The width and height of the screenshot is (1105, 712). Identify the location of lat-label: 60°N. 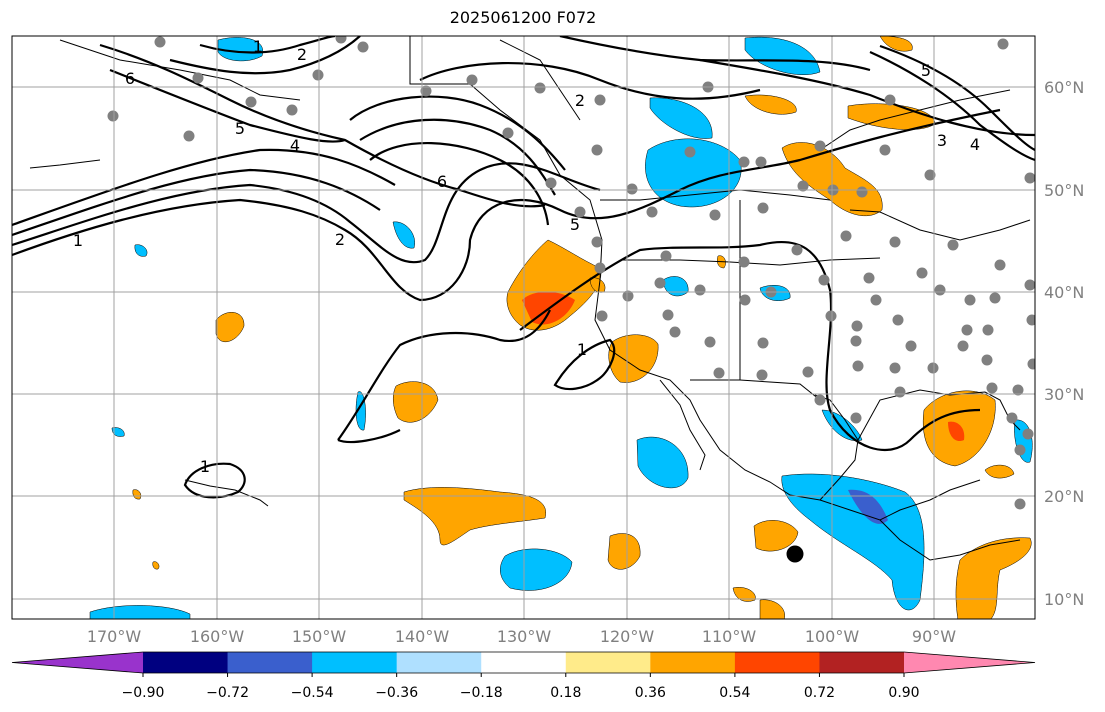
(1064, 87).